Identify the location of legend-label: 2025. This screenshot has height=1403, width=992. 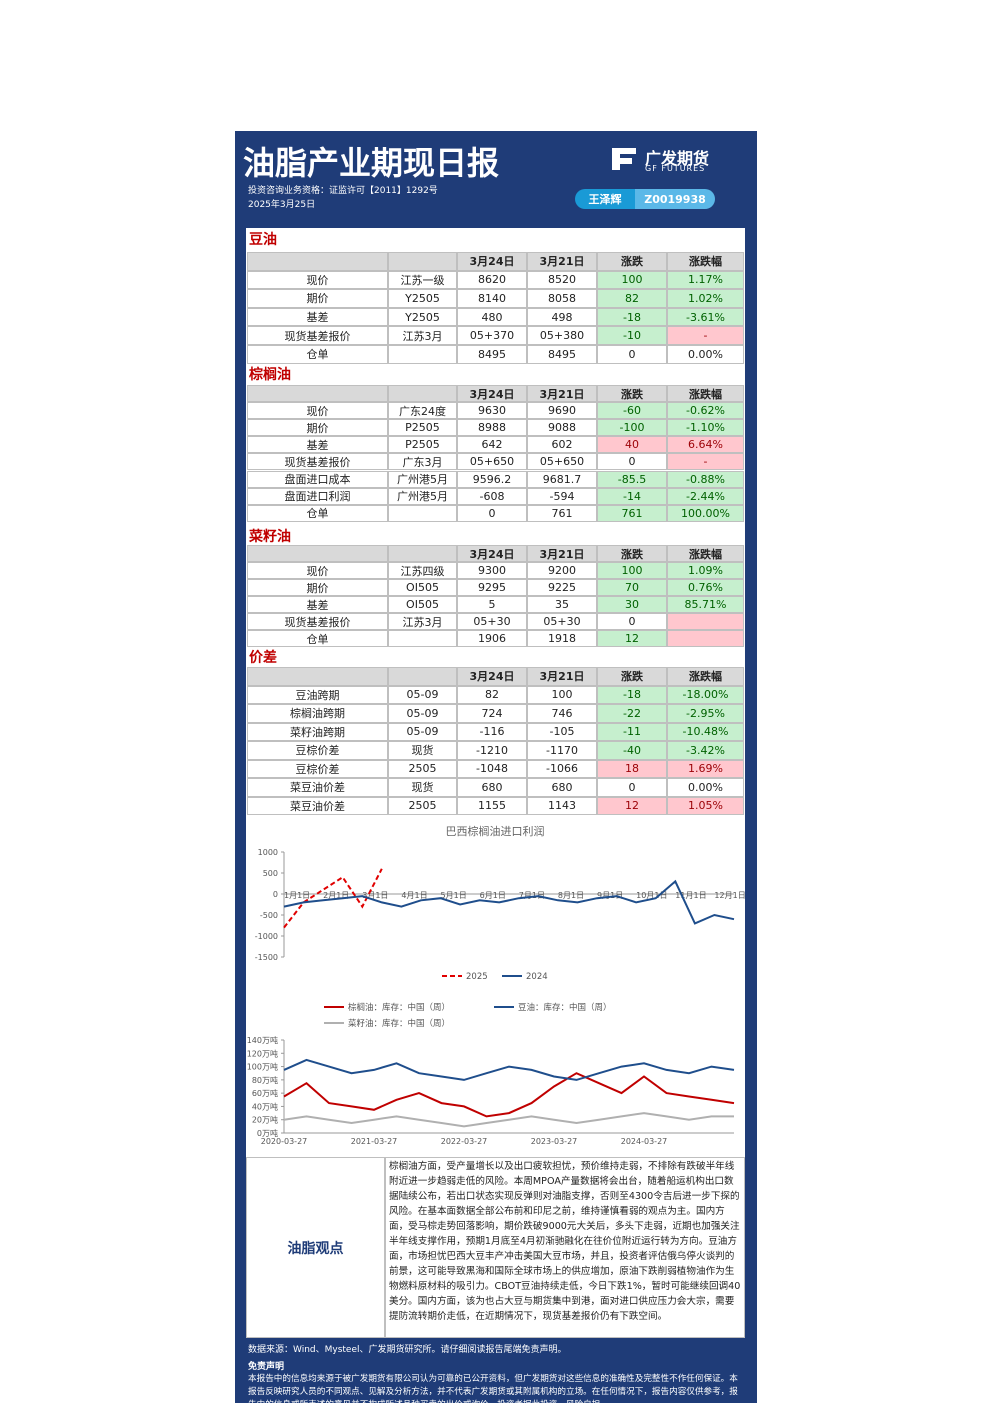
(477, 977).